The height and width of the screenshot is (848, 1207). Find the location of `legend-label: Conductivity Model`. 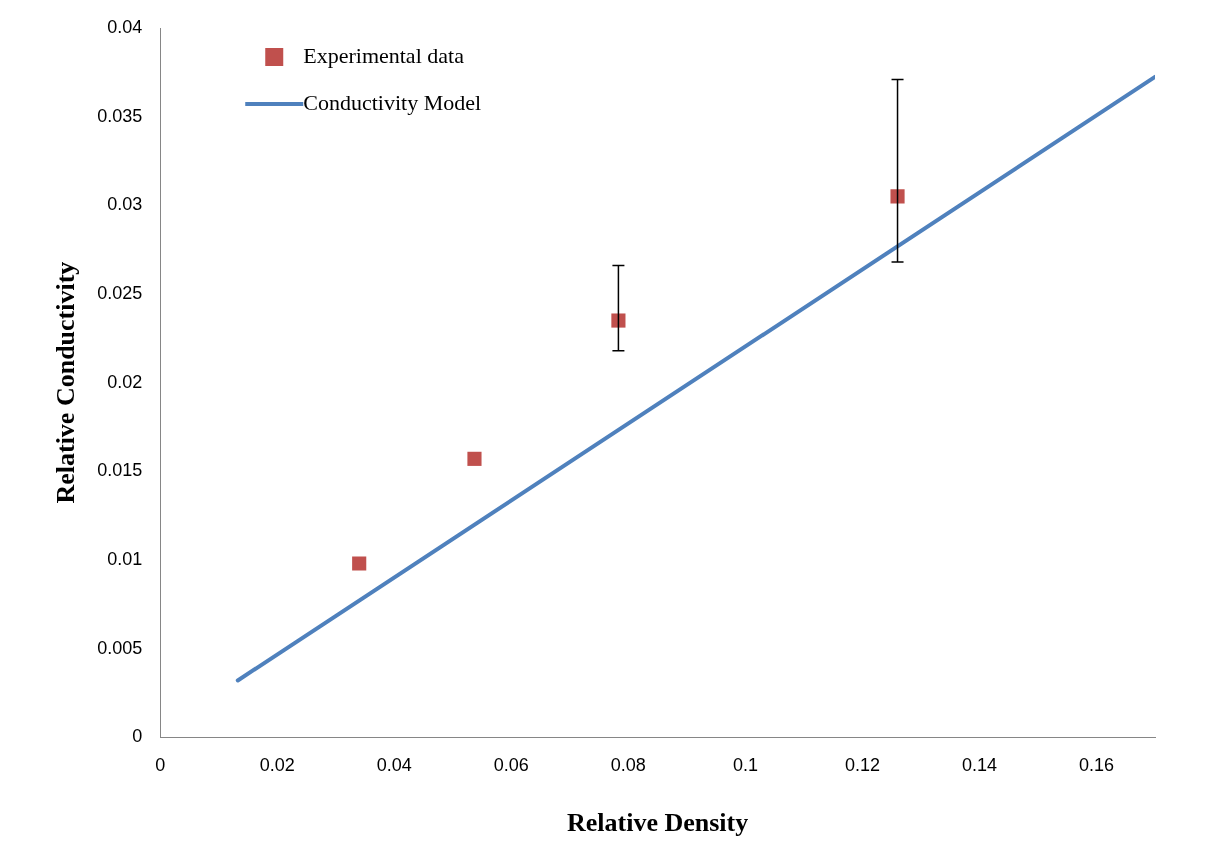

legend-label: Conductivity Model is located at coordinates (392, 102).